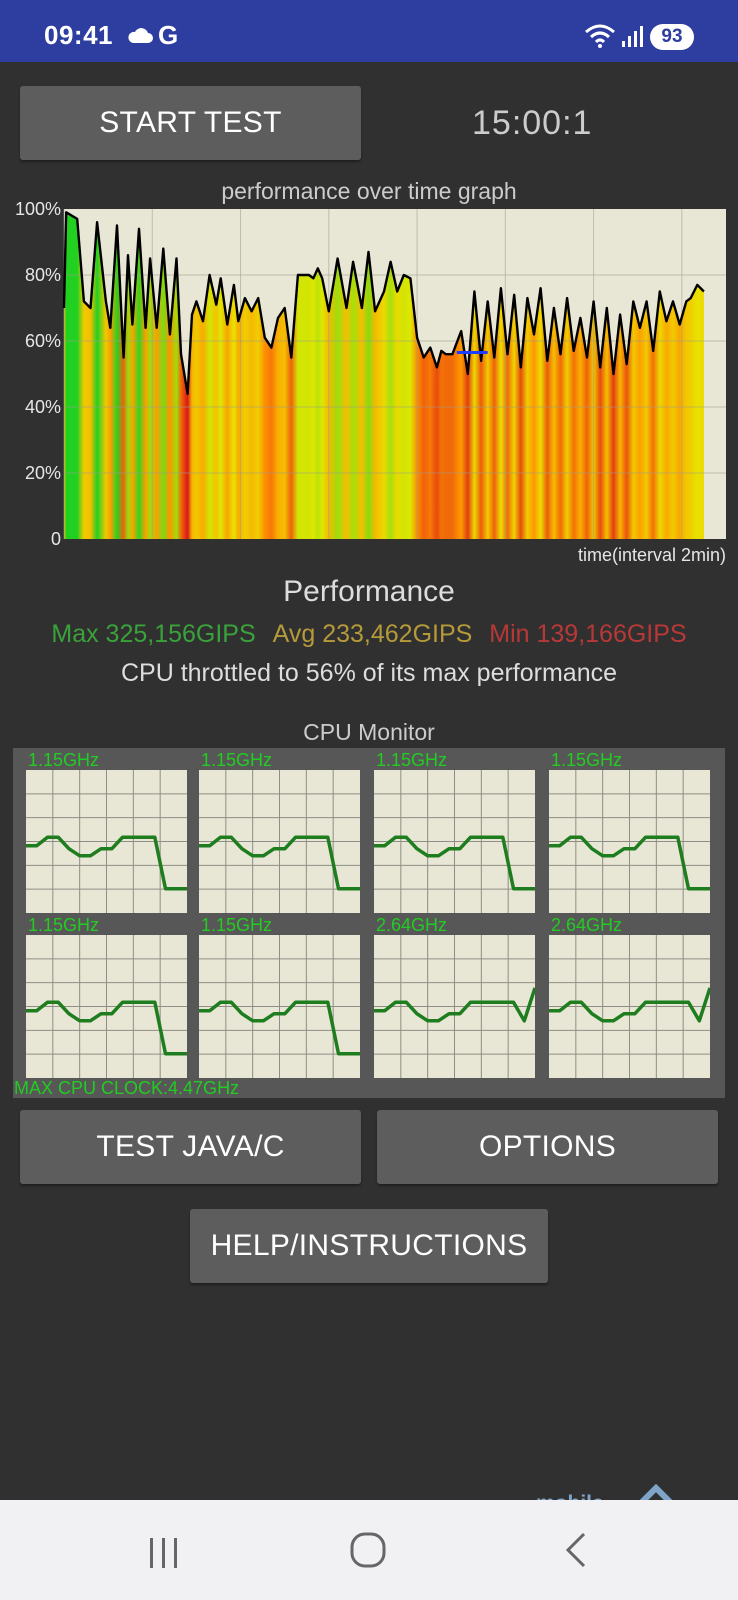  I want to click on y-tick-label: 0, so click(56, 539).